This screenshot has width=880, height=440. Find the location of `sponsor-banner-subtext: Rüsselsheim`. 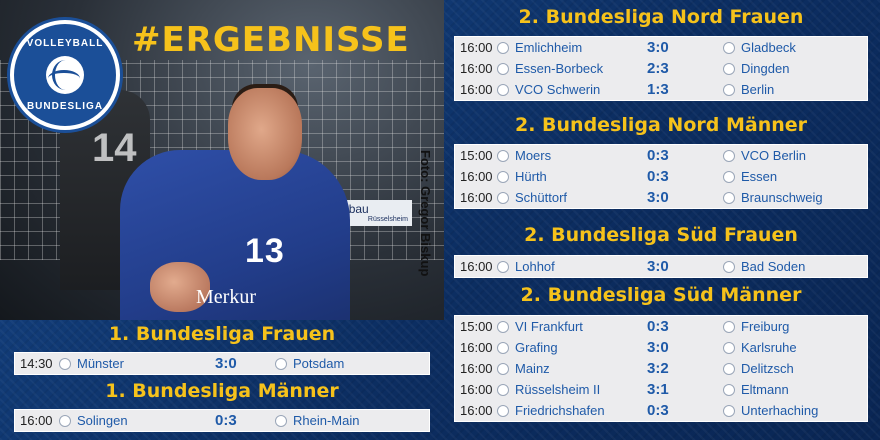

sponsor-banner-subtext: Rüsselsheim is located at coordinates (387, 219).